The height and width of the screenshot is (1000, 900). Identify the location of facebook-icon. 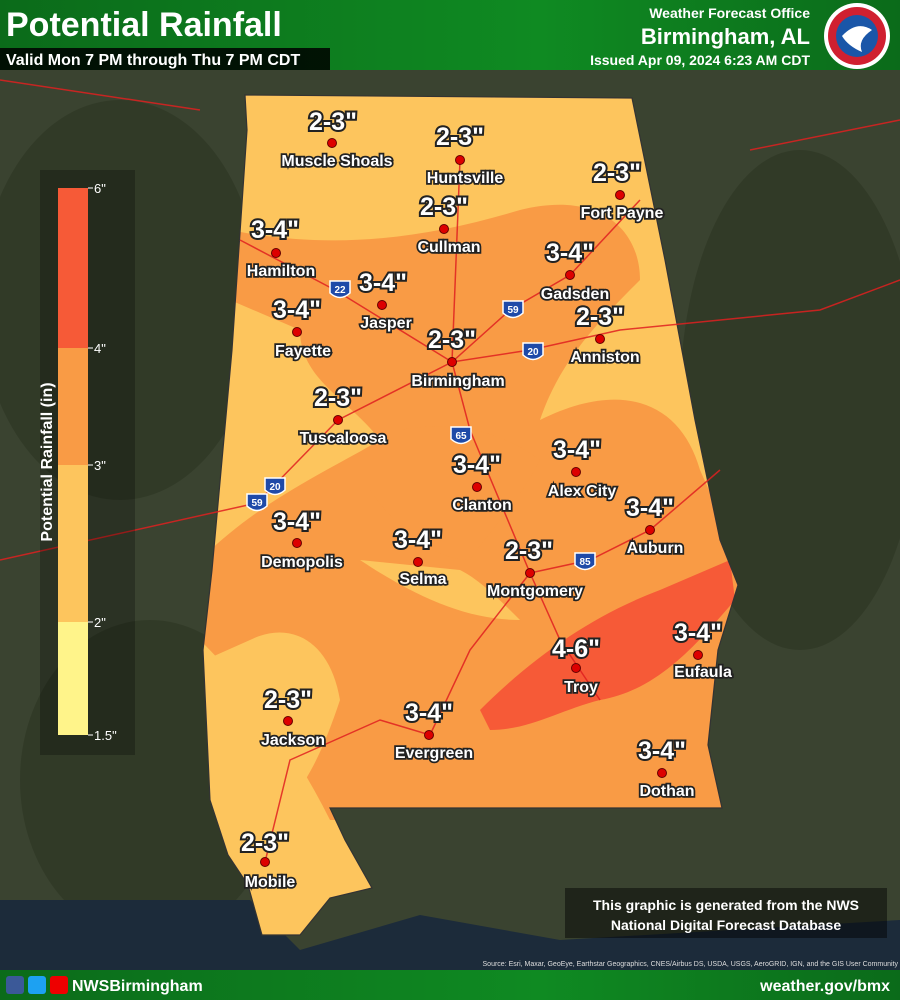
(15, 985).